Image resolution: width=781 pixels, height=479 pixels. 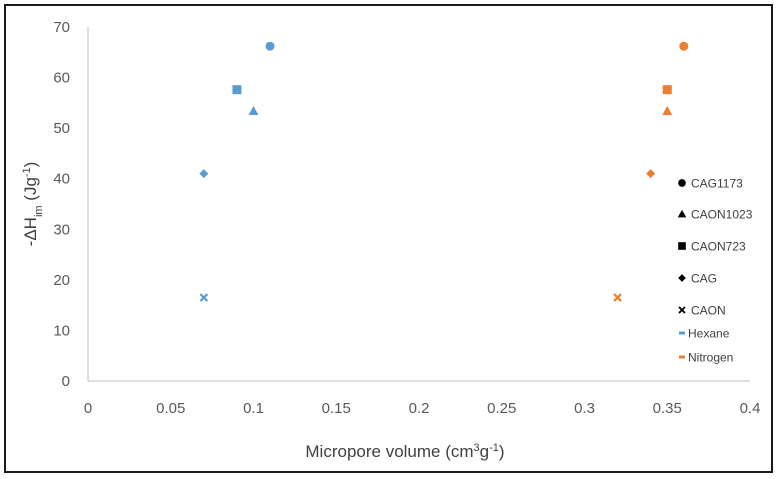 What do you see at coordinates (667, 90) in the screenshot?
I see `data-point-nitrogen-caon723` at bounding box center [667, 90].